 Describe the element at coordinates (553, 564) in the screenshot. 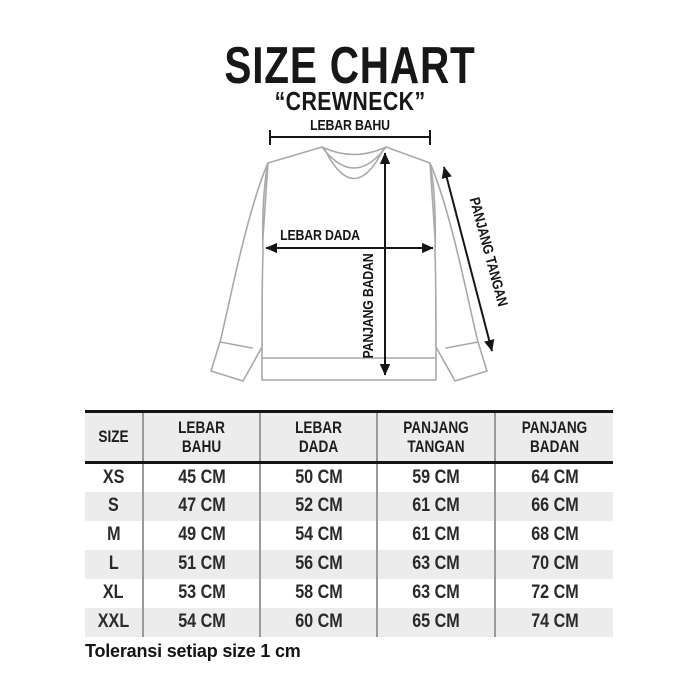

I see `value-cell: 70 CM` at that location.